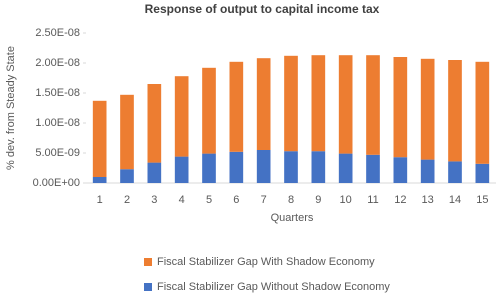  I want to click on x-tick-label: 1, so click(100, 200).